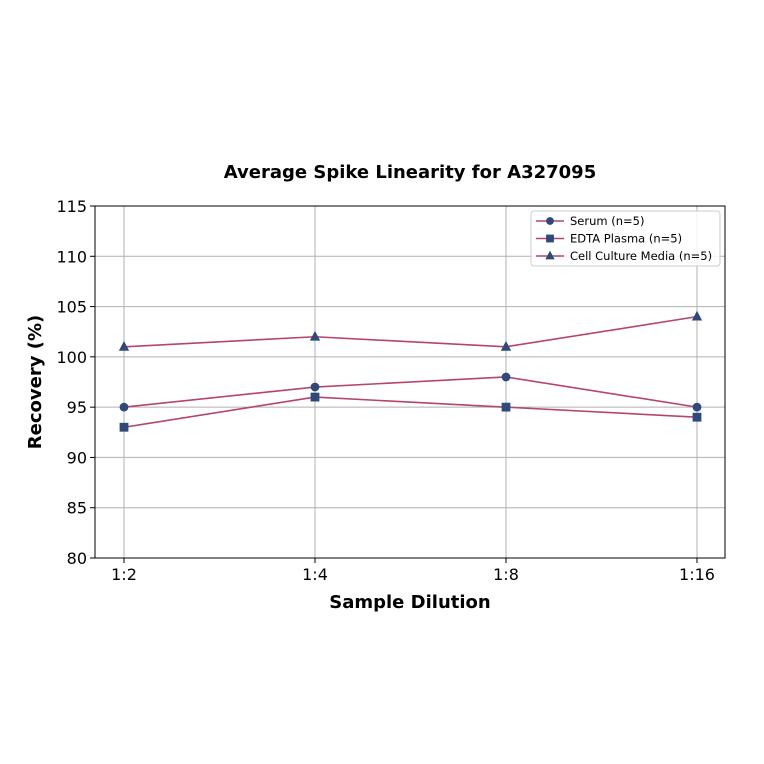 This screenshot has width=764, height=764. Describe the element at coordinates (77, 407) in the screenshot. I see `y-tick-label: 95` at that location.